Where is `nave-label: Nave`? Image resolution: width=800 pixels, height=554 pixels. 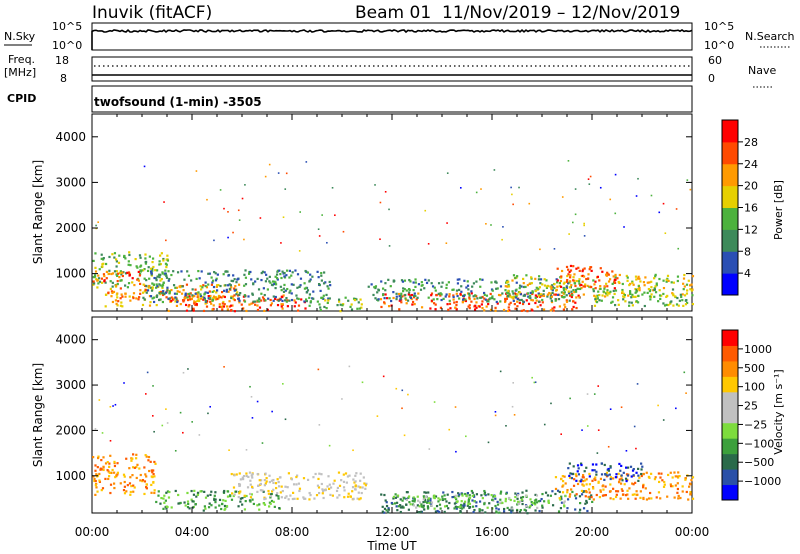 nave-label: Nave is located at coordinates (762, 70).